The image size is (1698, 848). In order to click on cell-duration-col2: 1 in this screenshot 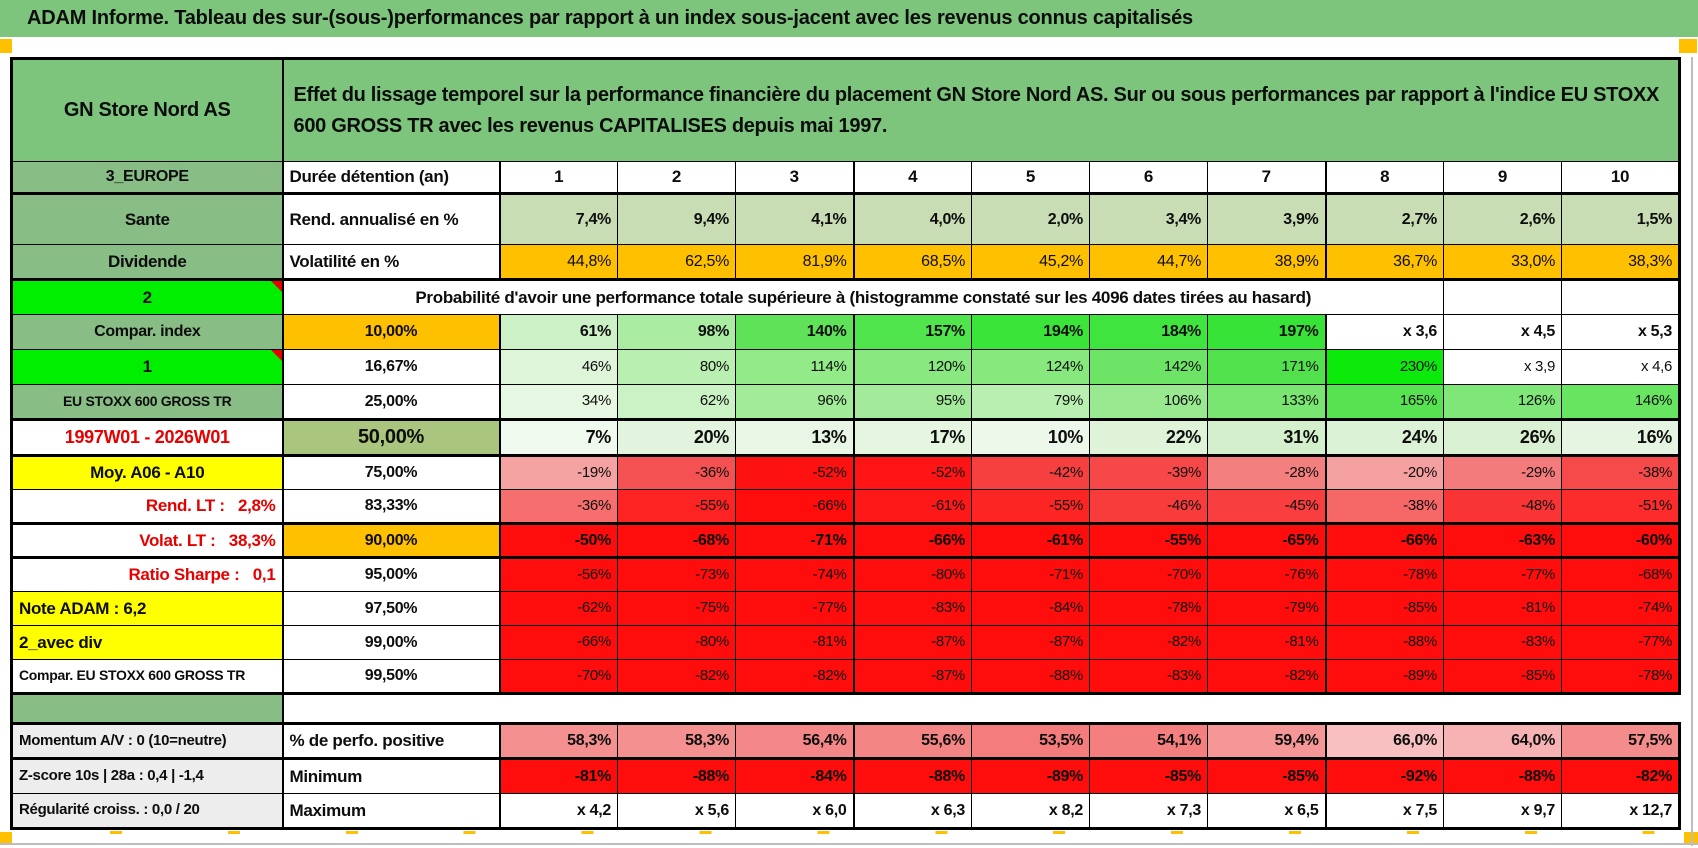, I will do `click(558, 178)`.